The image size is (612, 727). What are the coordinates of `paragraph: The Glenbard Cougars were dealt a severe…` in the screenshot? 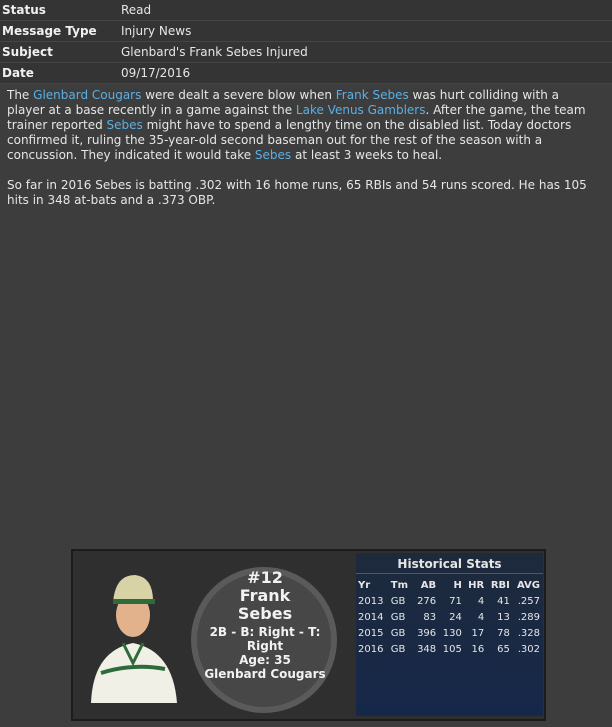 It's located at (303, 125).